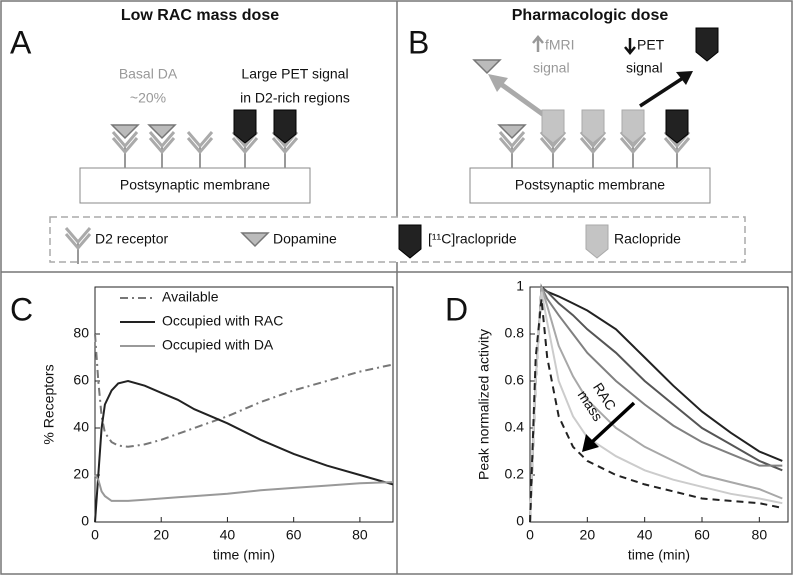  Describe the element at coordinates (148, 74) in the screenshot. I see `note: Basal DA` at that location.